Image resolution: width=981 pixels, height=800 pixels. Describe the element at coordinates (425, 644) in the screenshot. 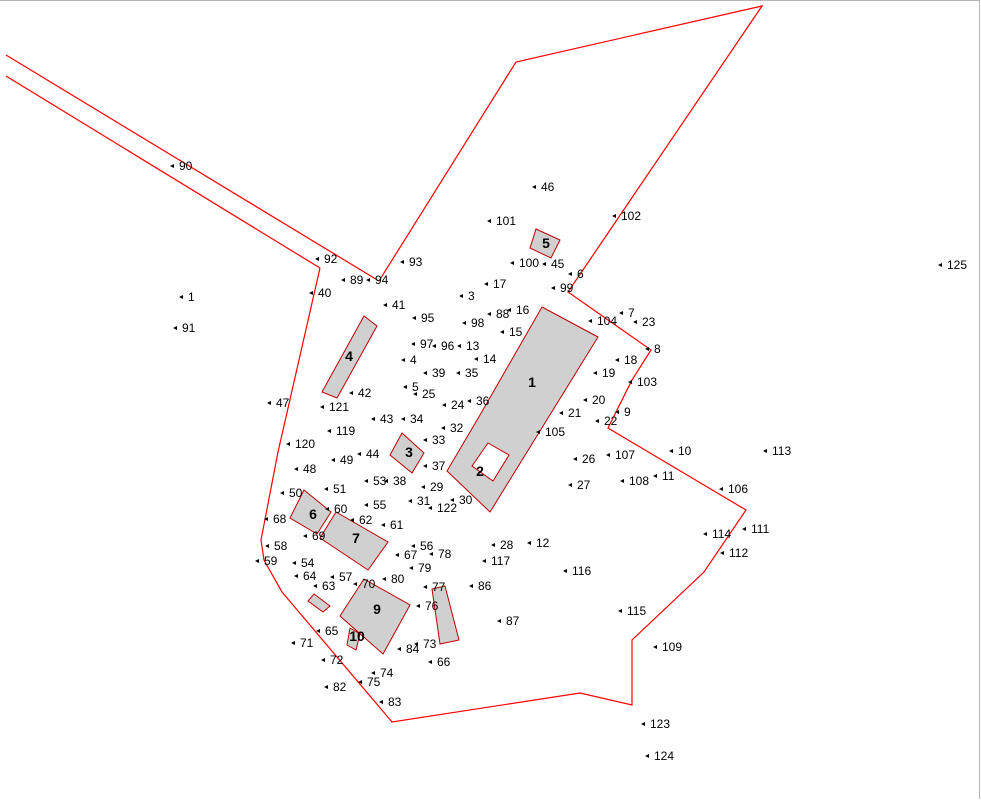

I see `survey-point-73: 73` at that location.